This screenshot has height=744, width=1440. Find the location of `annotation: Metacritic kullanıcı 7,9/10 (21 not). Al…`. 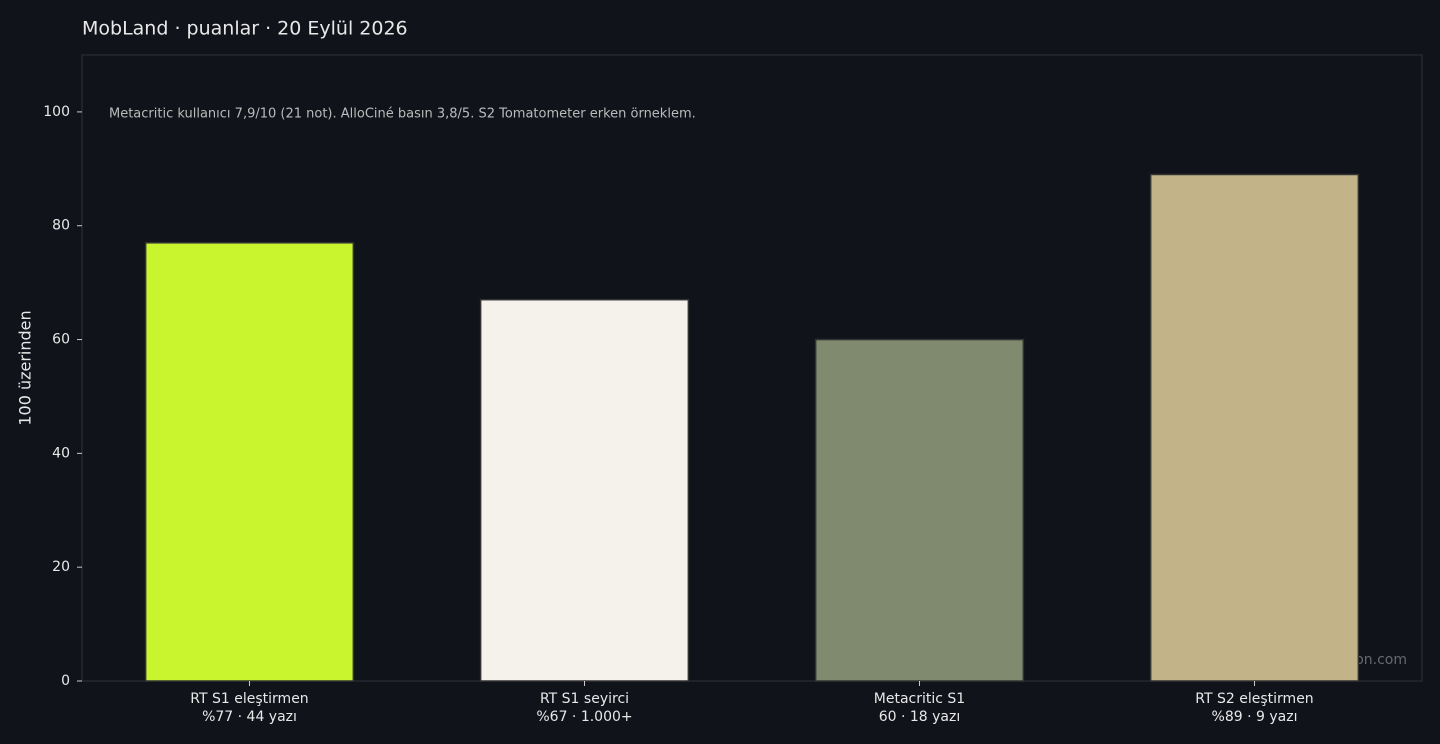

annotation: Metacritic kullanıcı 7,9/10 (21 not). Al… is located at coordinates (402, 114).